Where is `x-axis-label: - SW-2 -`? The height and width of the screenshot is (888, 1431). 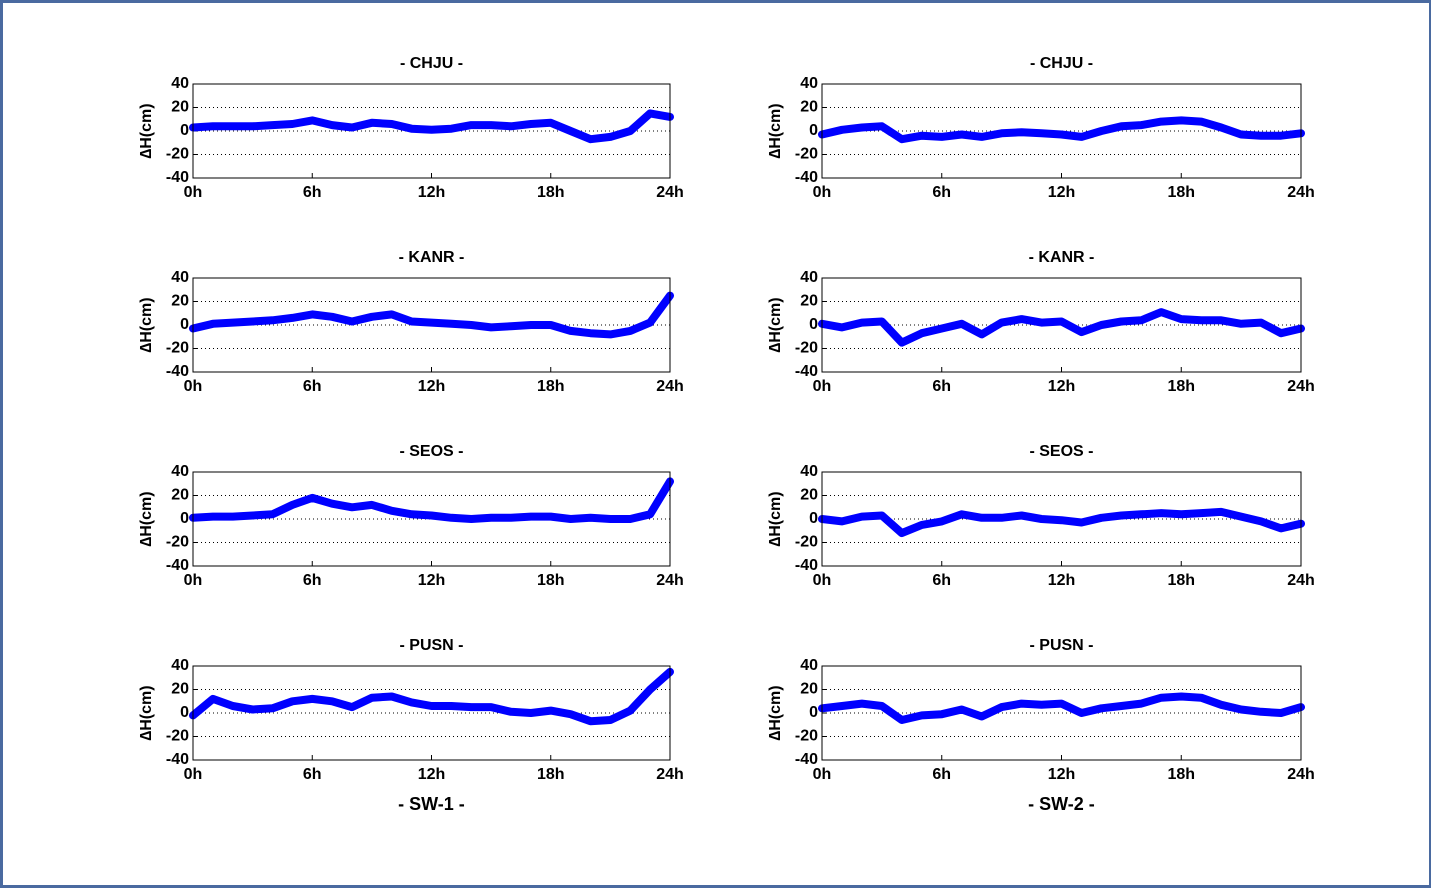
x-axis-label: - SW-2 - is located at coordinates (1061, 804).